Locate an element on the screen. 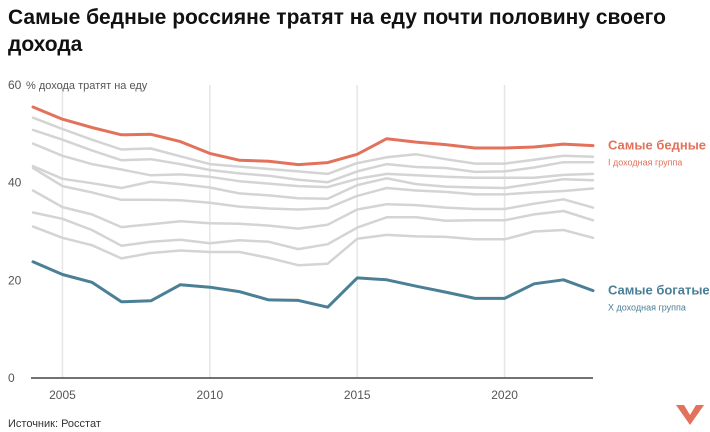  legend-series-sublabel: I доходная группа is located at coordinates (645, 163).